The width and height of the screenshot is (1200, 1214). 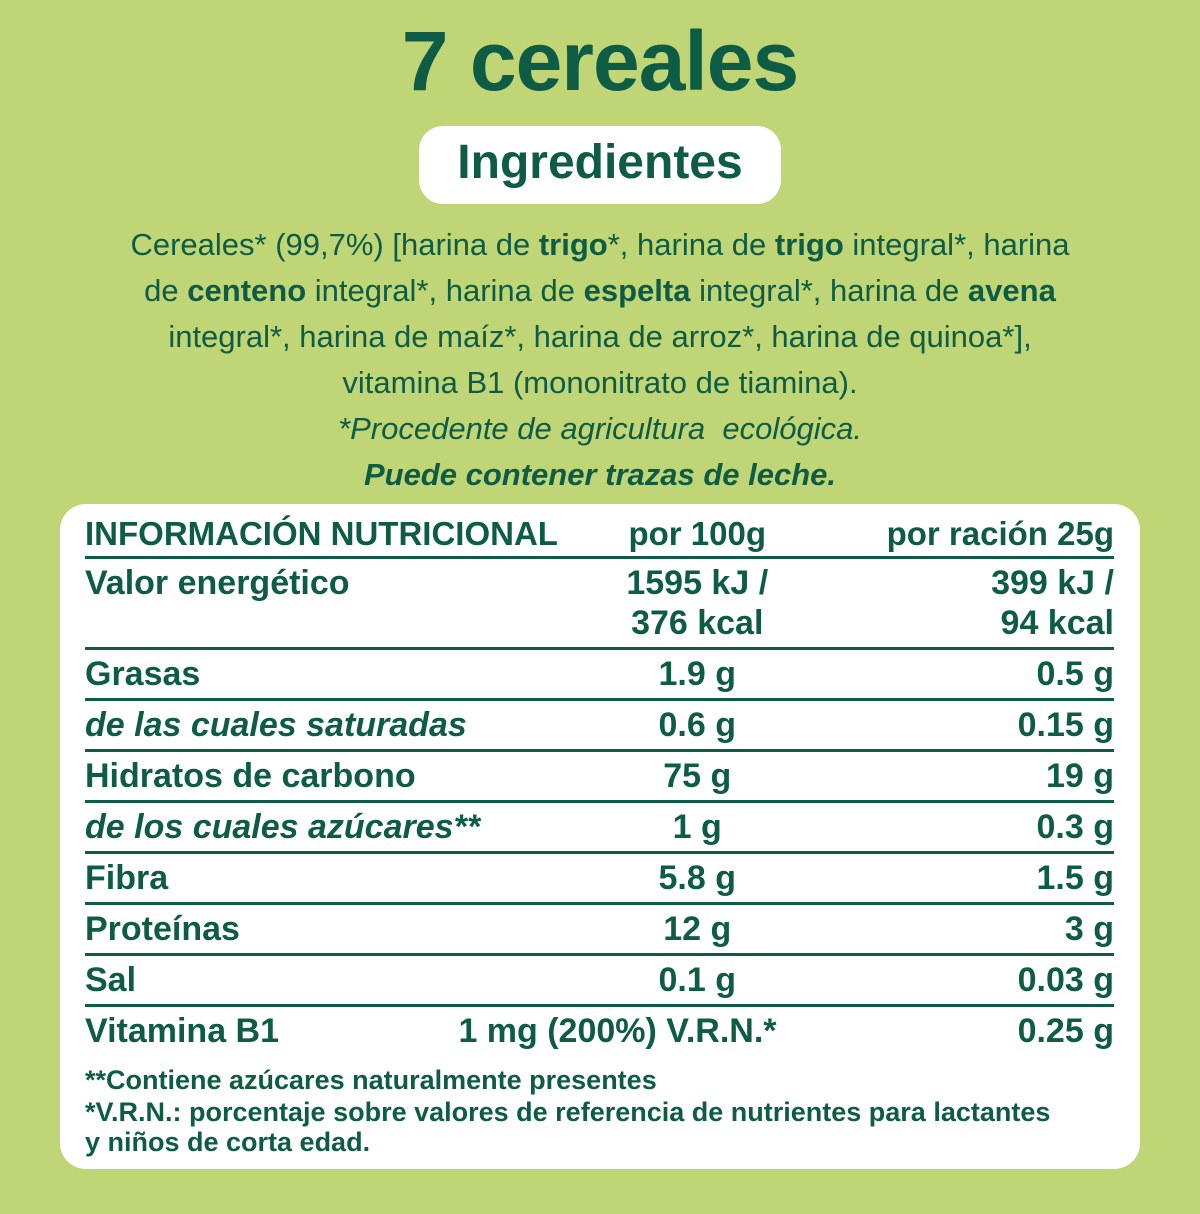 What do you see at coordinates (321, 533) in the screenshot?
I see `header-info-nutricional: INFORMACIÓN NUTRICIONAL` at bounding box center [321, 533].